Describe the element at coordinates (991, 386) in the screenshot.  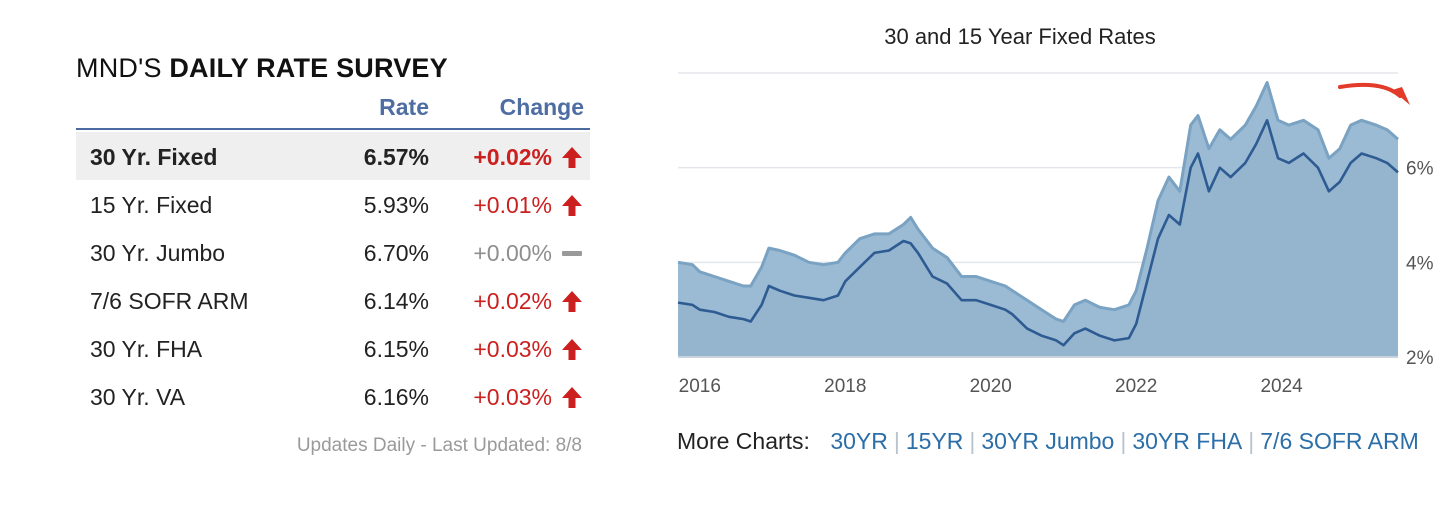
I see `x-tick-label: 2020` at that location.